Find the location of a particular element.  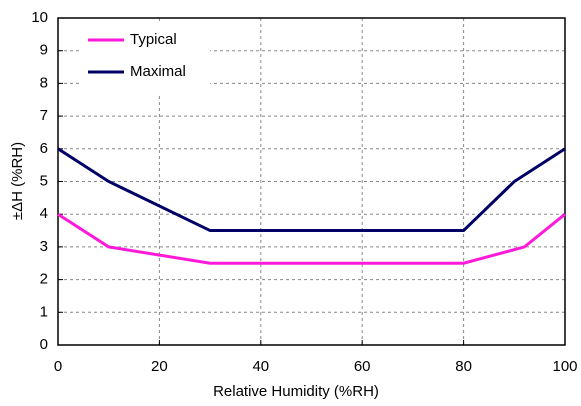

y-tick-label: 8 is located at coordinates (44, 82).